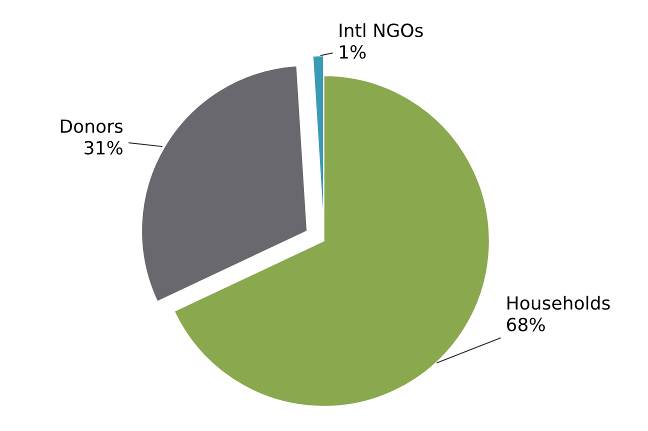 Image resolution: width=648 pixels, height=431 pixels. What do you see at coordinates (91, 126) in the screenshot?
I see `slice-label: Donors` at bounding box center [91, 126].